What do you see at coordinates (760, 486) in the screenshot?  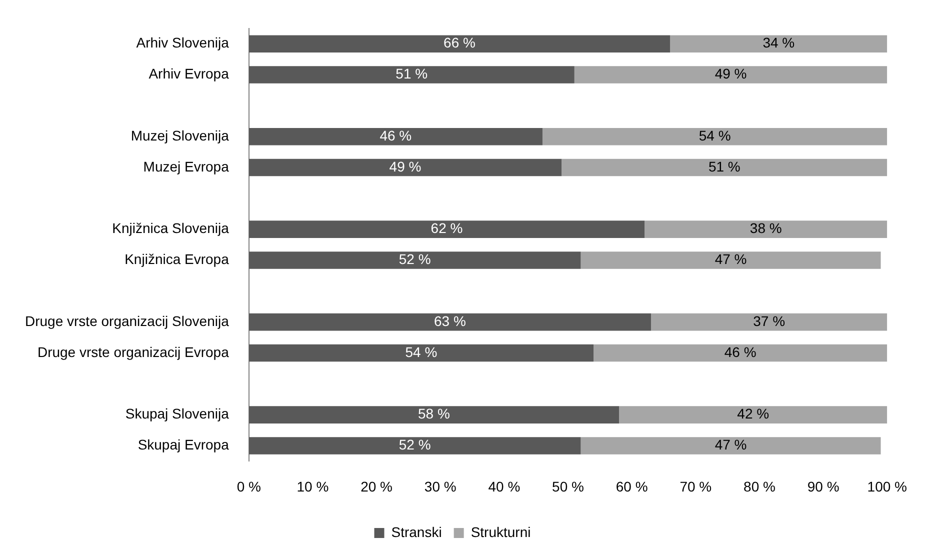 I see `x-tick-label: 80 %` at bounding box center [760, 486].